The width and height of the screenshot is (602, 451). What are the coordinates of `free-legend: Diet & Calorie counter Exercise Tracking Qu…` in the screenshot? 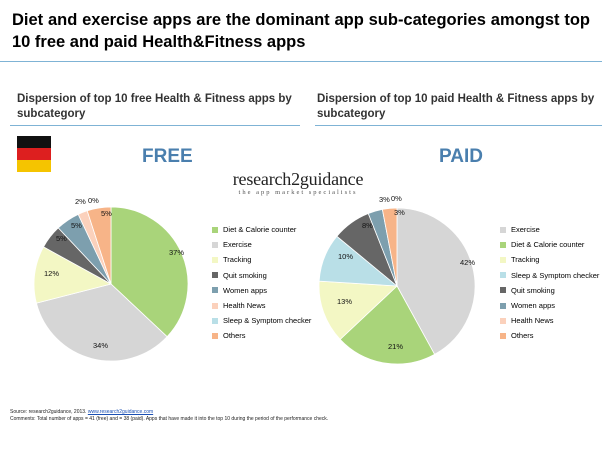 It's located at (261, 283).